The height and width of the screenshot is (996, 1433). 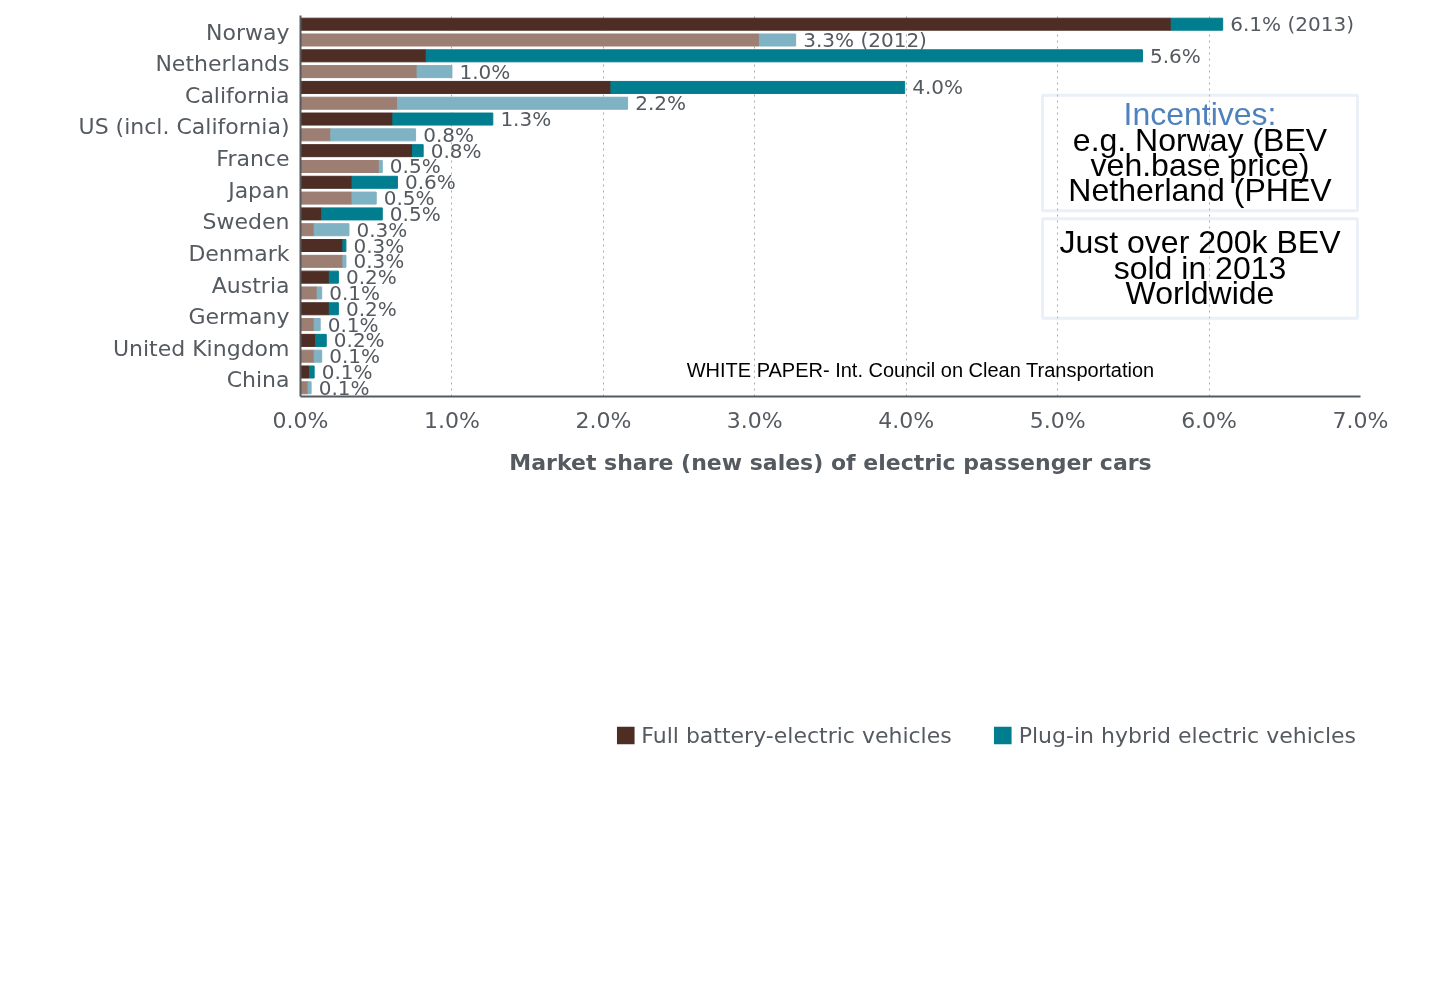 What do you see at coordinates (938, 87) in the screenshot?
I see `total-label: 4.0%` at bounding box center [938, 87].